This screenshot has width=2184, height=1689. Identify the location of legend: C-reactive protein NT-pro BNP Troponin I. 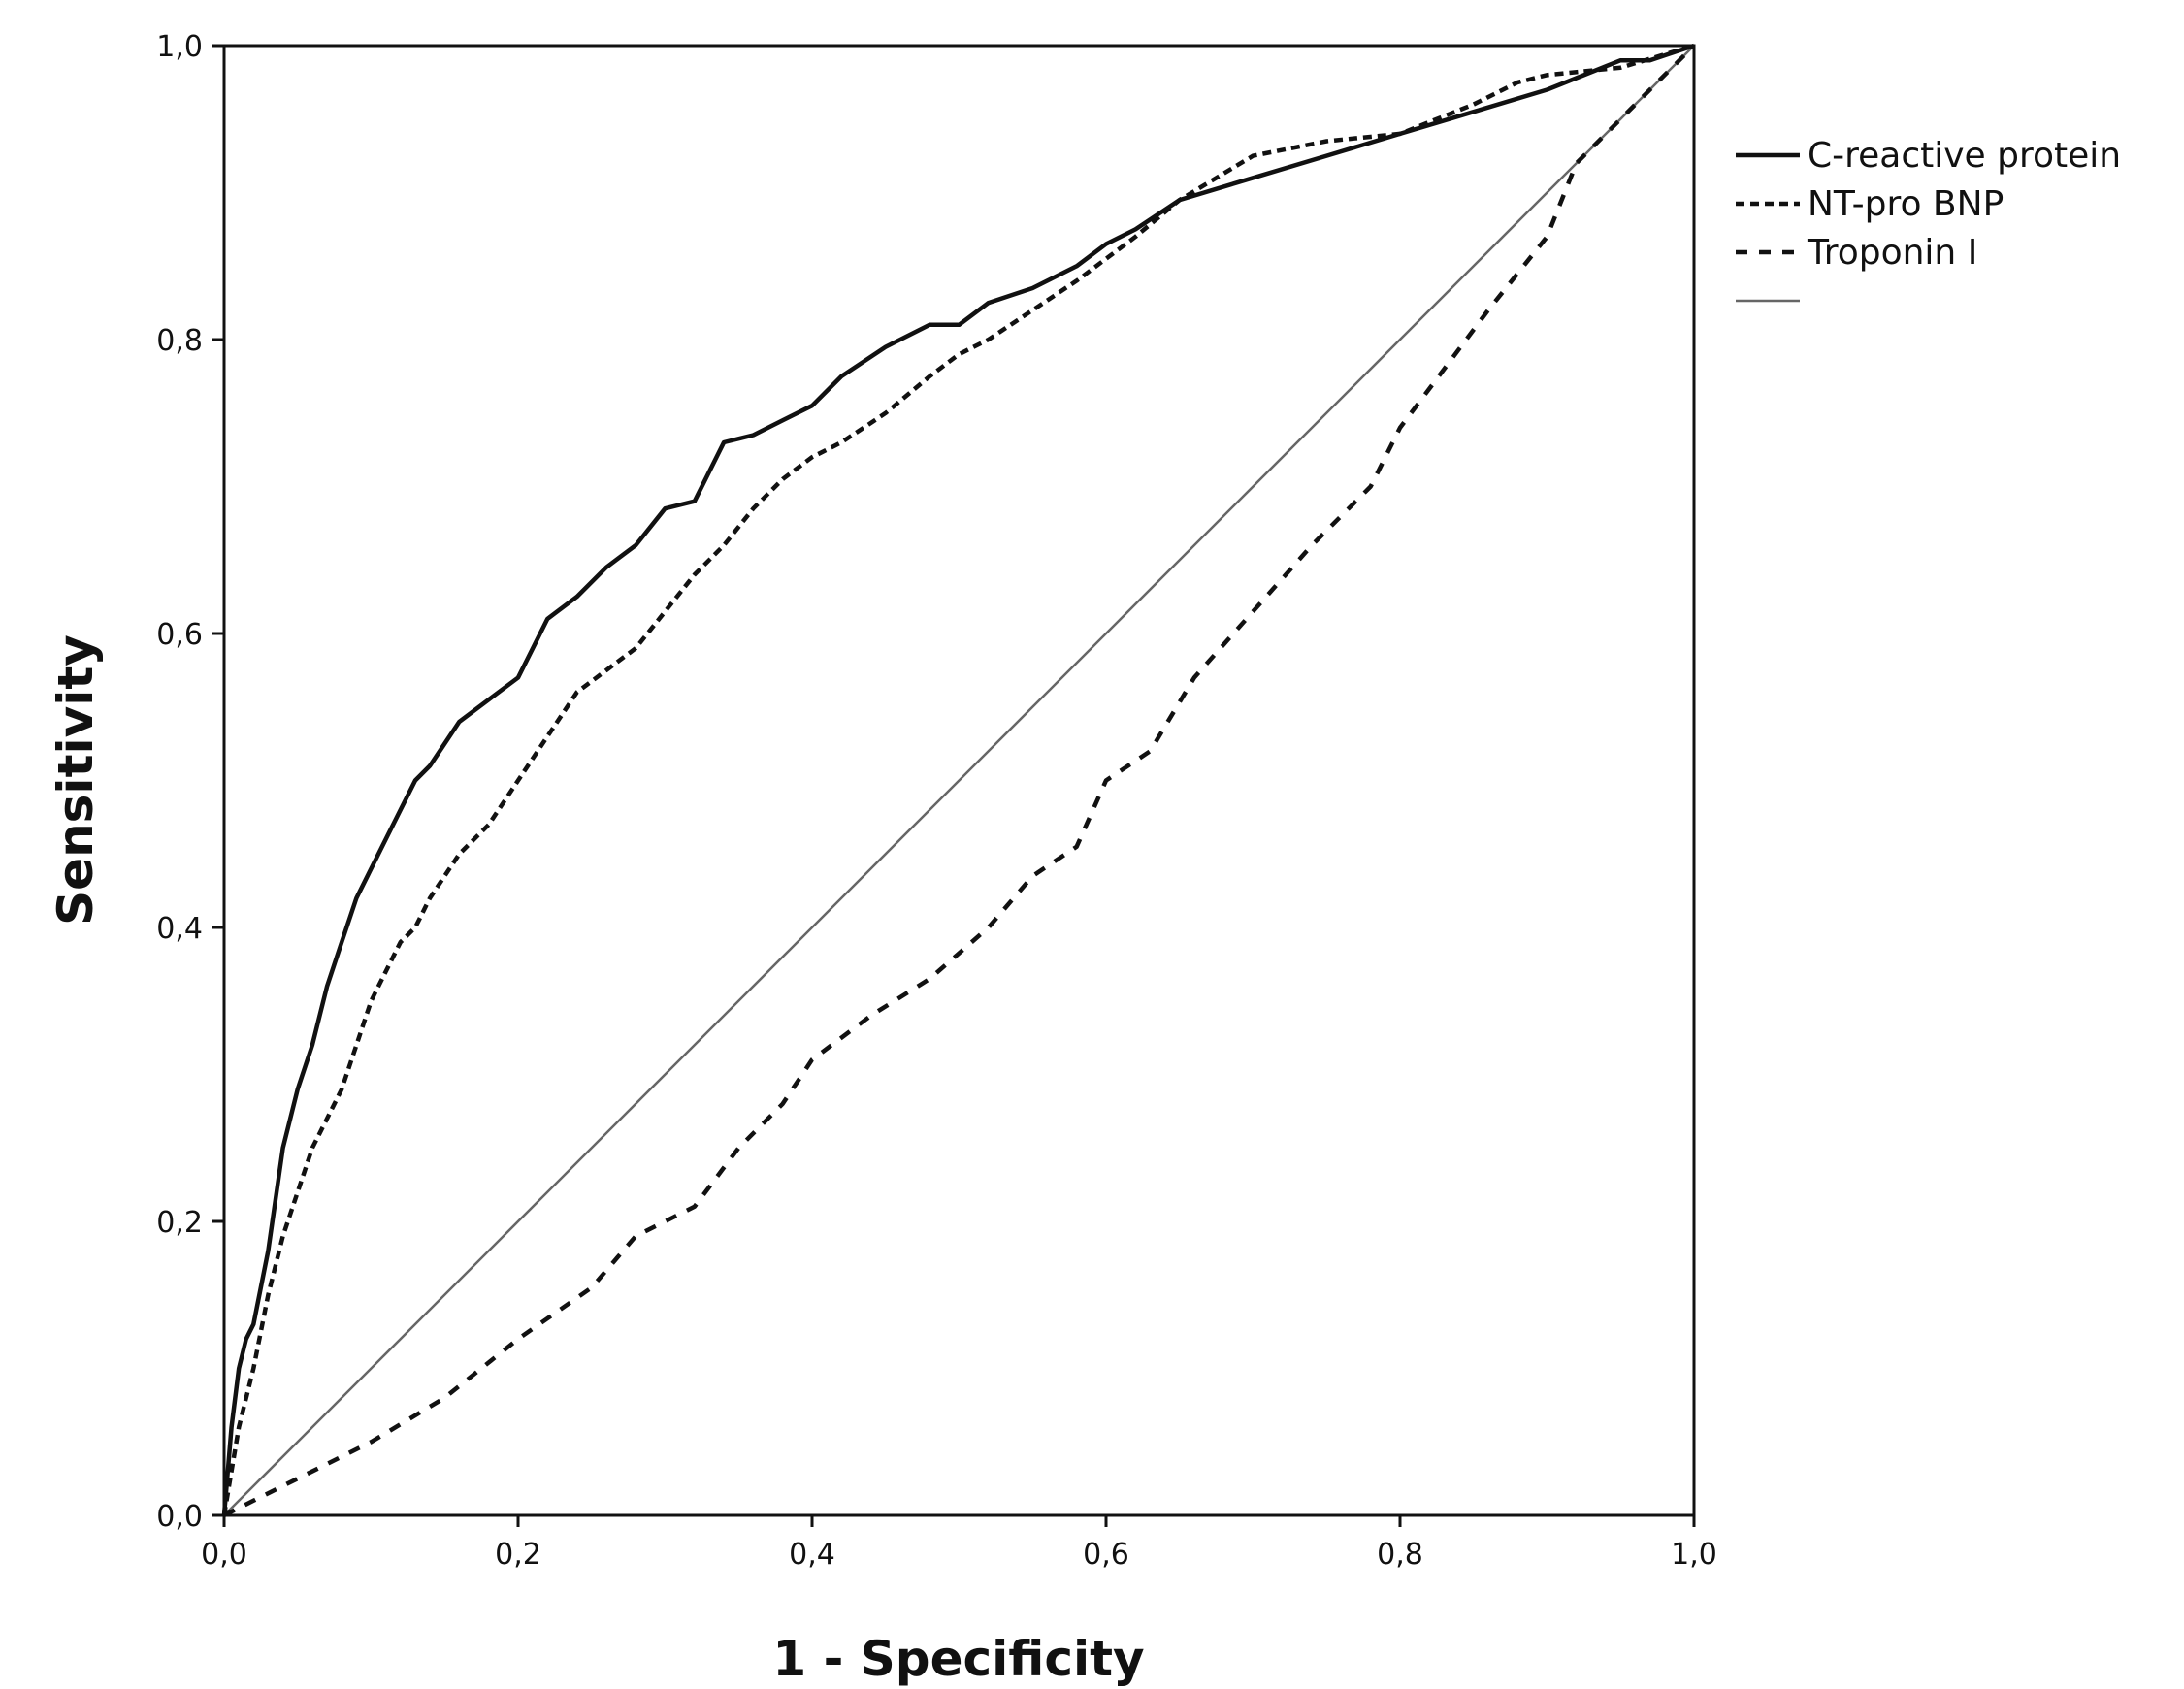
(1928, 219).